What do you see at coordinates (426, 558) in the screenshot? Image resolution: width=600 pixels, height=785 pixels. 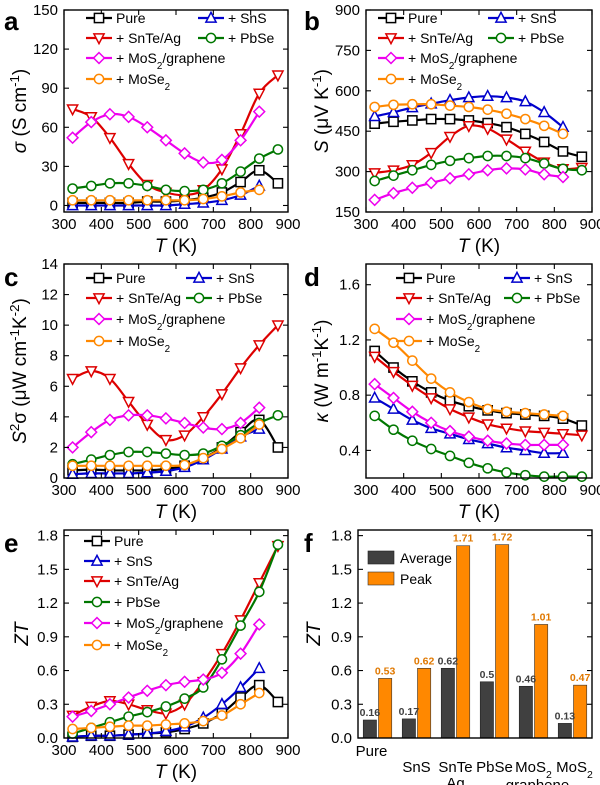 I see `legend-label: Average` at bounding box center [426, 558].